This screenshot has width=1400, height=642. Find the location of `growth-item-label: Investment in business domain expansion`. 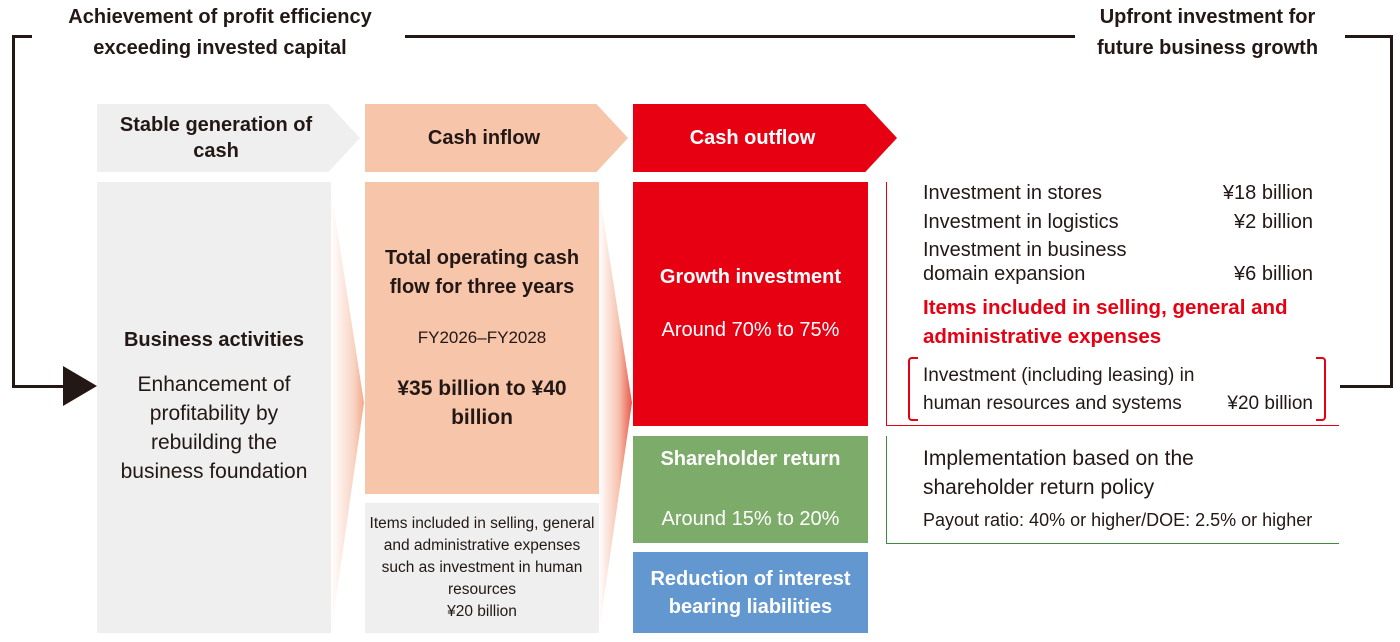

growth-item-label: Investment in business domain expansion is located at coordinates (1025, 262).